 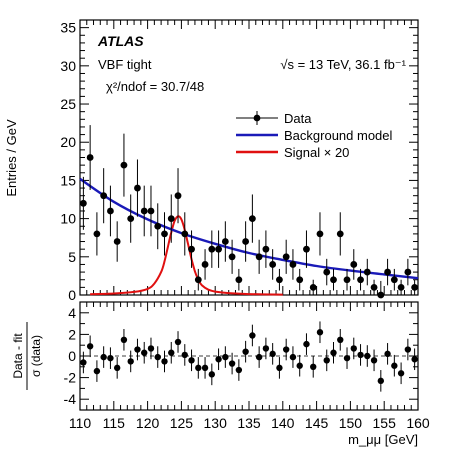 I want to click on legend: Data Background model Signal × 20, so click(x=314, y=135).